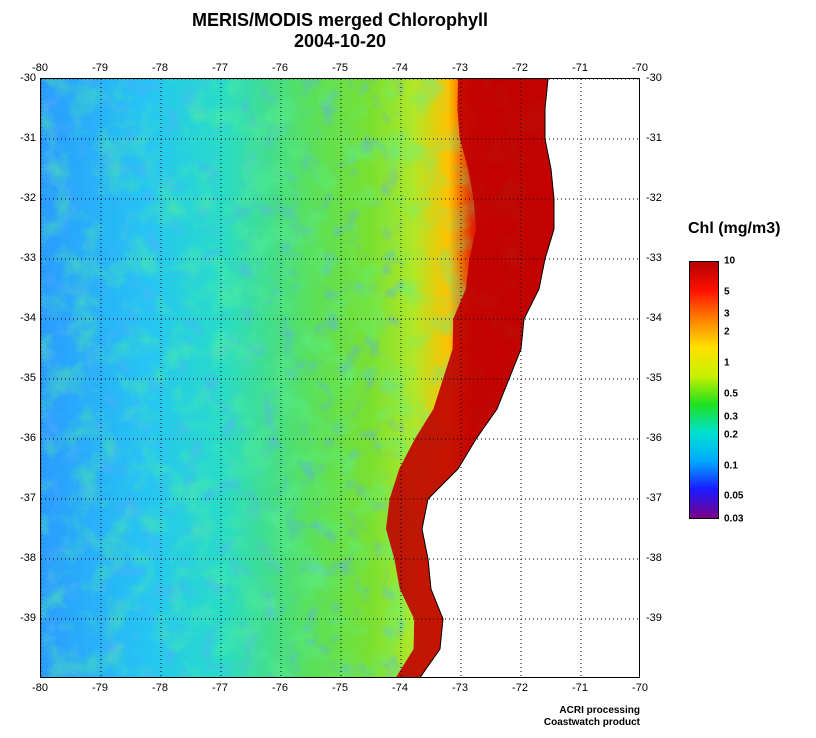  I want to click on credit-processing: ACRI processing, so click(599, 710).